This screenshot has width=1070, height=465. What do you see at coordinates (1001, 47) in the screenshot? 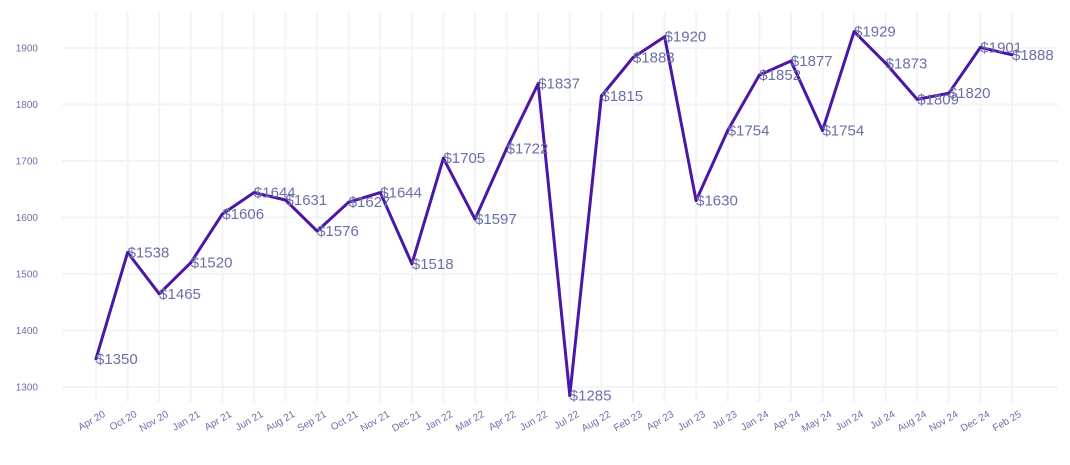
I see `data-label: $1901` at bounding box center [1001, 47].